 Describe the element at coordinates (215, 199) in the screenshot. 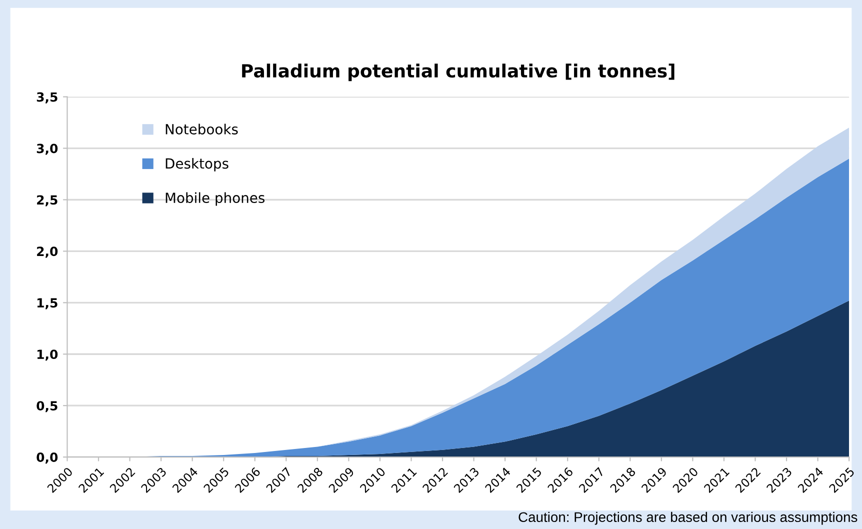

I see `legend-label: Mobile phones` at that location.